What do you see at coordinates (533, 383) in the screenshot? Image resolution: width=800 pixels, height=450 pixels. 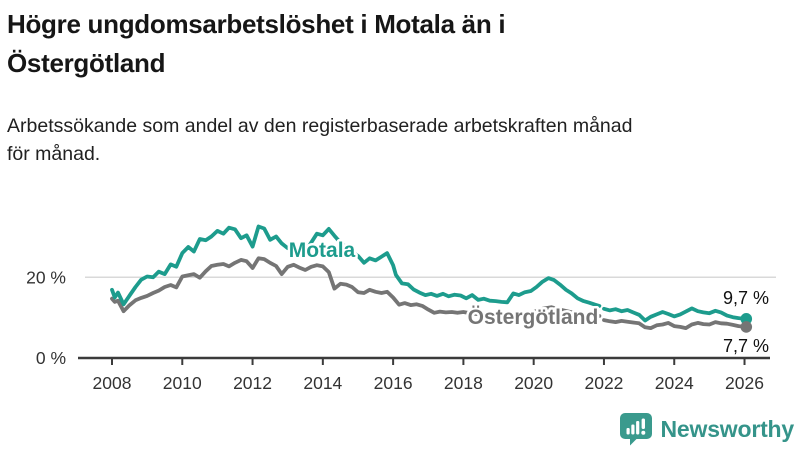 I see `x-tick-label: 2020` at bounding box center [533, 383].